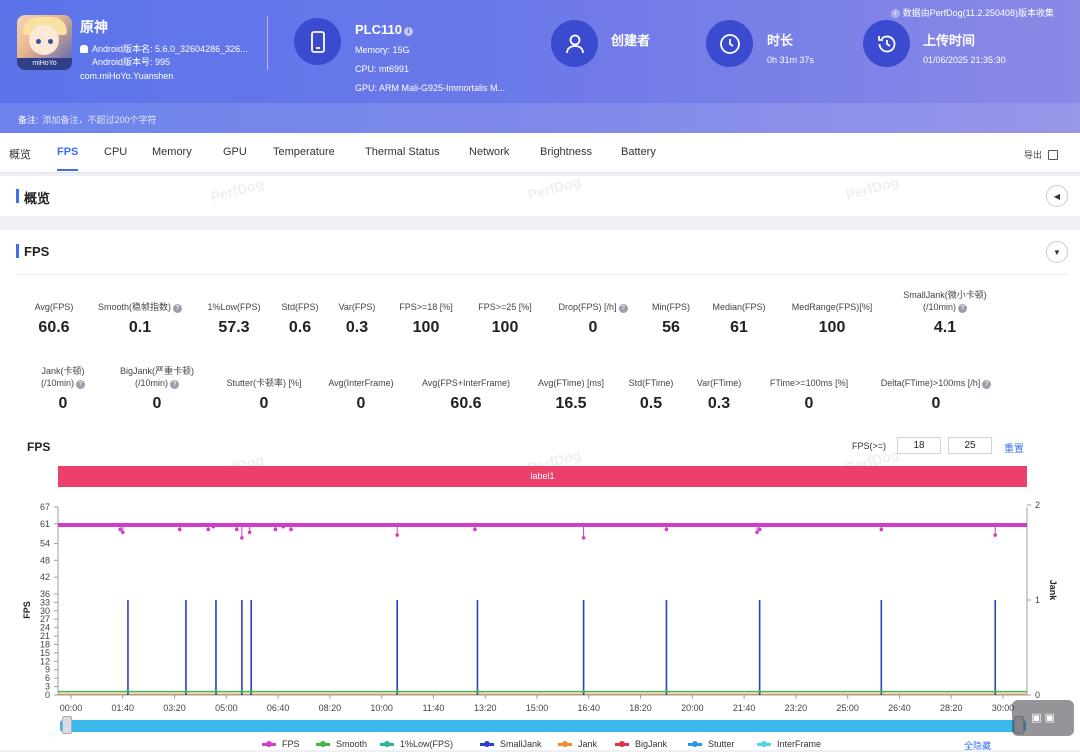 This screenshot has height=752, width=1080. What do you see at coordinates (416, 744) in the screenshot?
I see `legend-item-1-low-fps: 1%Low(FPS)` at bounding box center [416, 744].